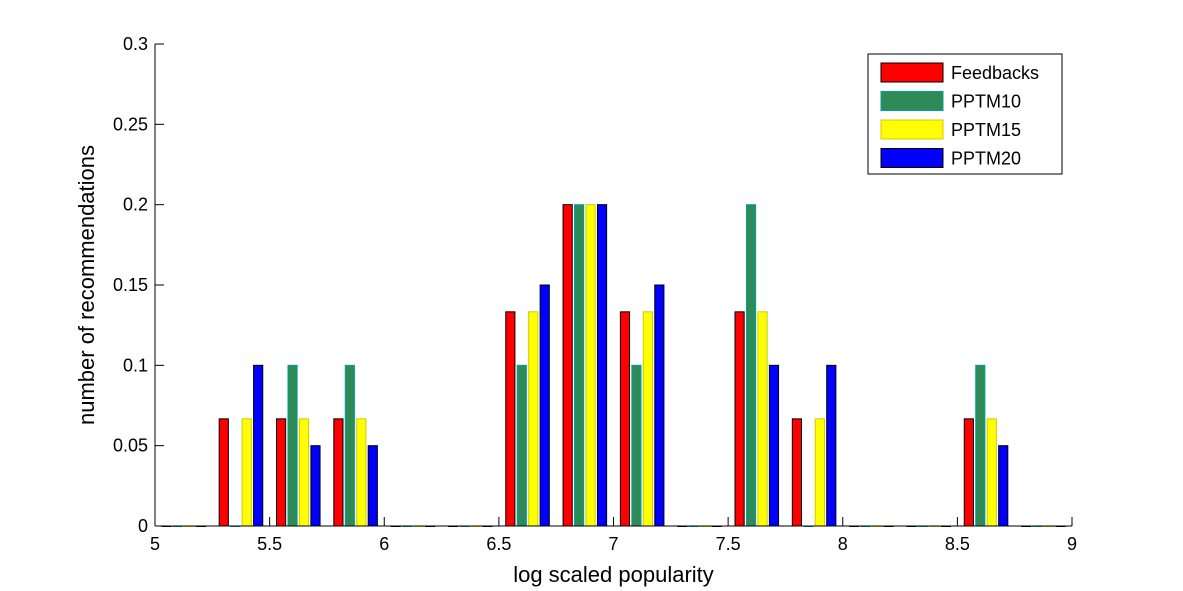 This screenshot has height=591, width=1183. What do you see at coordinates (995, 73) in the screenshot?
I see `legend-label-feedbacks: Feedbacks` at bounding box center [995, 73].